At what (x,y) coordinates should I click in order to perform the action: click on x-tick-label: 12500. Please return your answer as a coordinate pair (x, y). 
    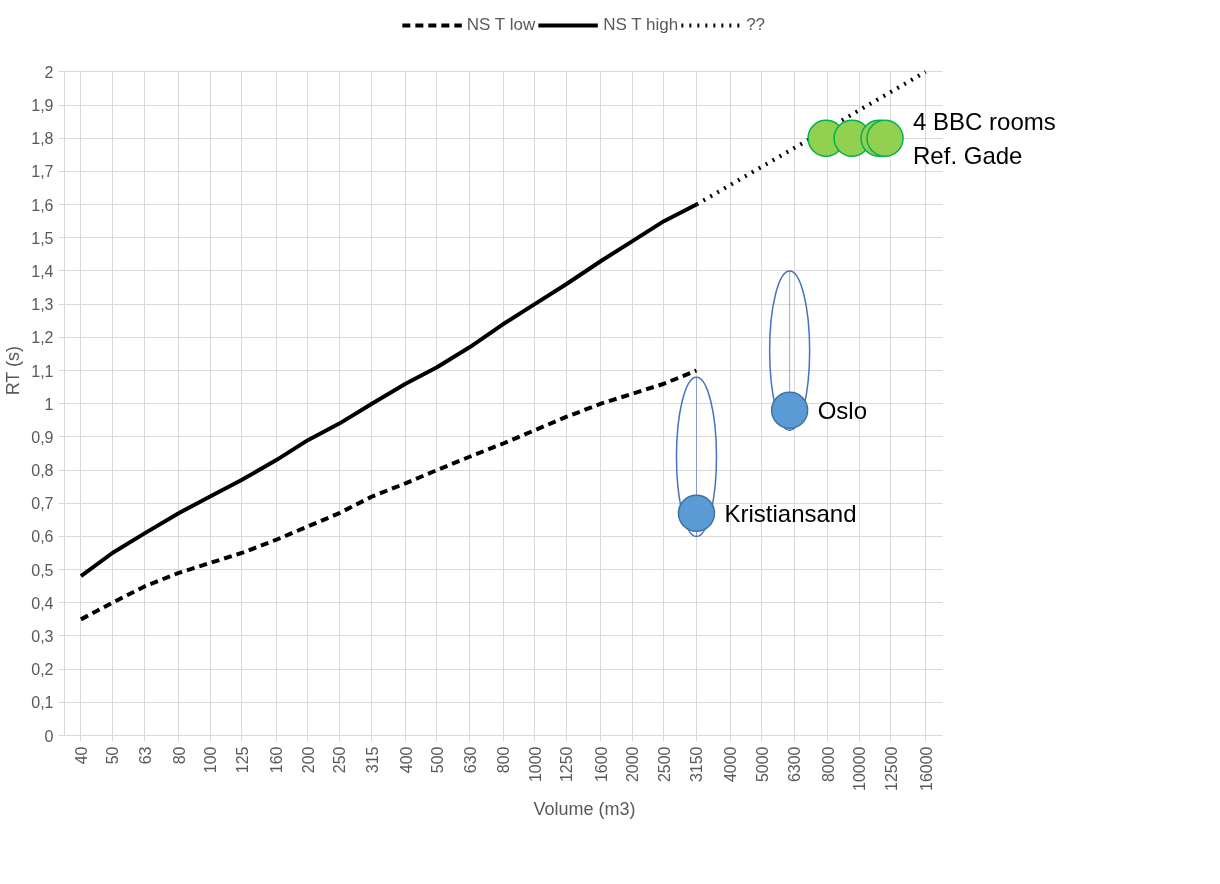
    Looking at the image, I should click on (891, 768).